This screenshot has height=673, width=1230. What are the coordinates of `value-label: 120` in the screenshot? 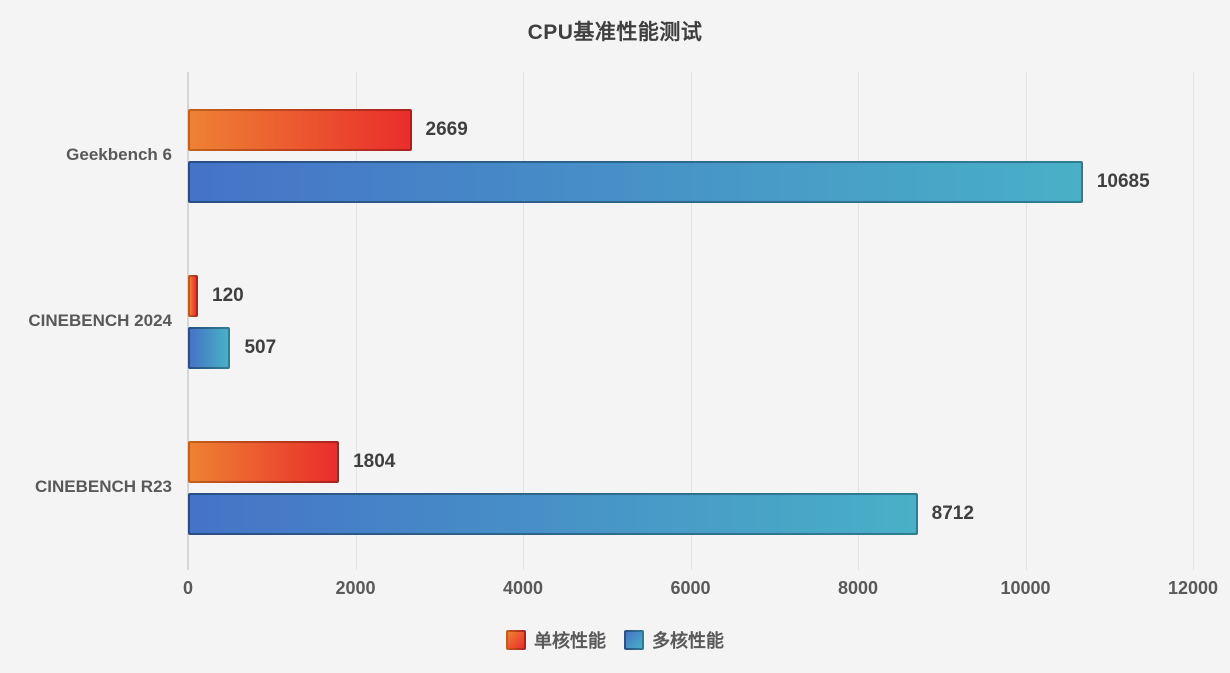 It's located at (228, 295).